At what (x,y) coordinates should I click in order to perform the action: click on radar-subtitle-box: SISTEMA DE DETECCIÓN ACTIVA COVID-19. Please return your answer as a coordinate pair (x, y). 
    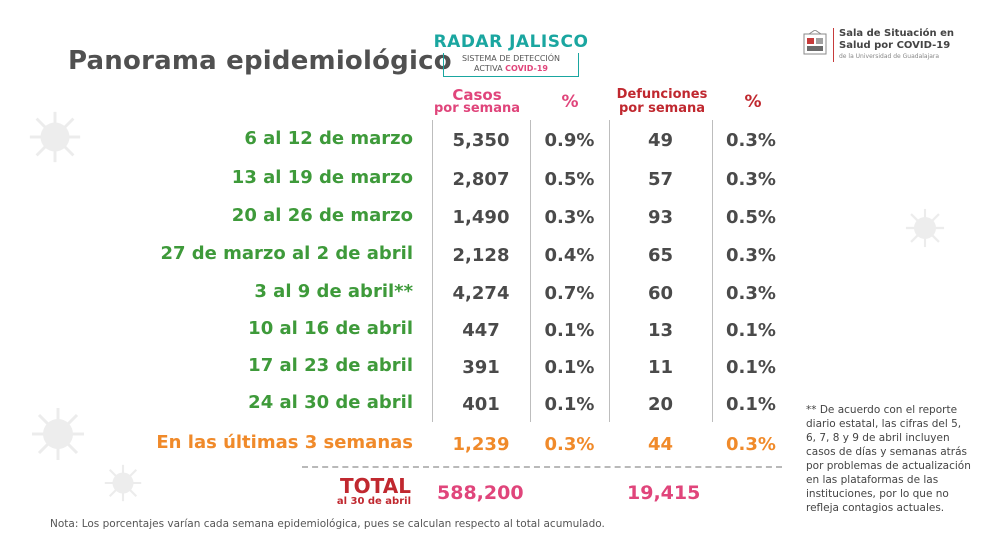
    Looking at the image, I should click on (511, 65).